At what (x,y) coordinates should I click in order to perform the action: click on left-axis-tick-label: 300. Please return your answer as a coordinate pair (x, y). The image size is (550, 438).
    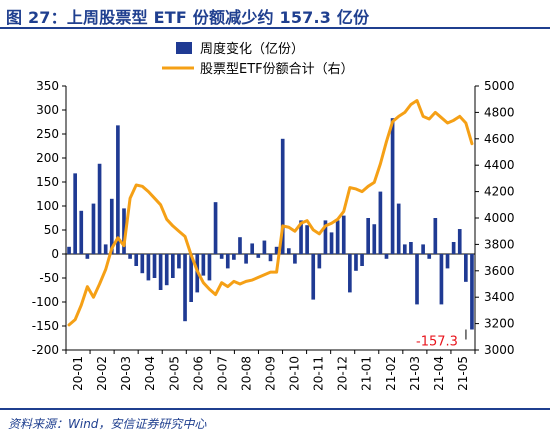
    Looking at the image, I should click on (47, 110).